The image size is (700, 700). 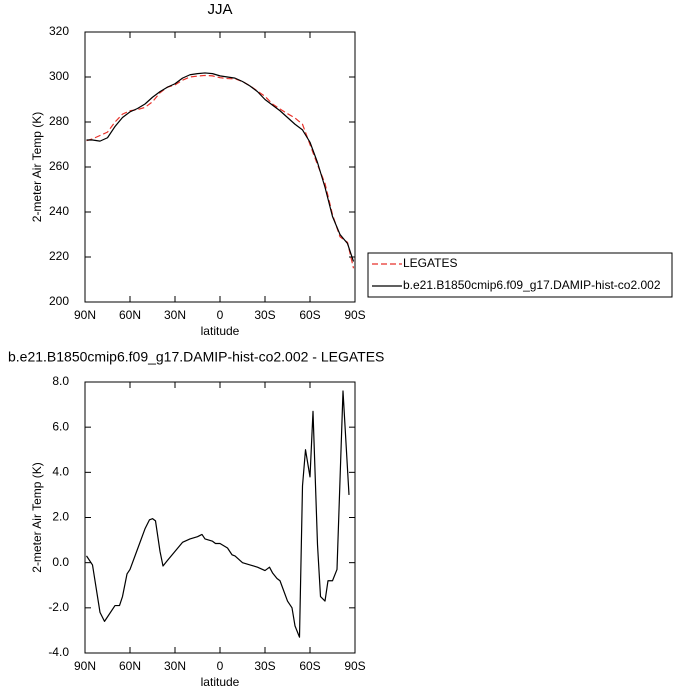 I want to click on y-tick-label: 260, so click(x=59, y=166).